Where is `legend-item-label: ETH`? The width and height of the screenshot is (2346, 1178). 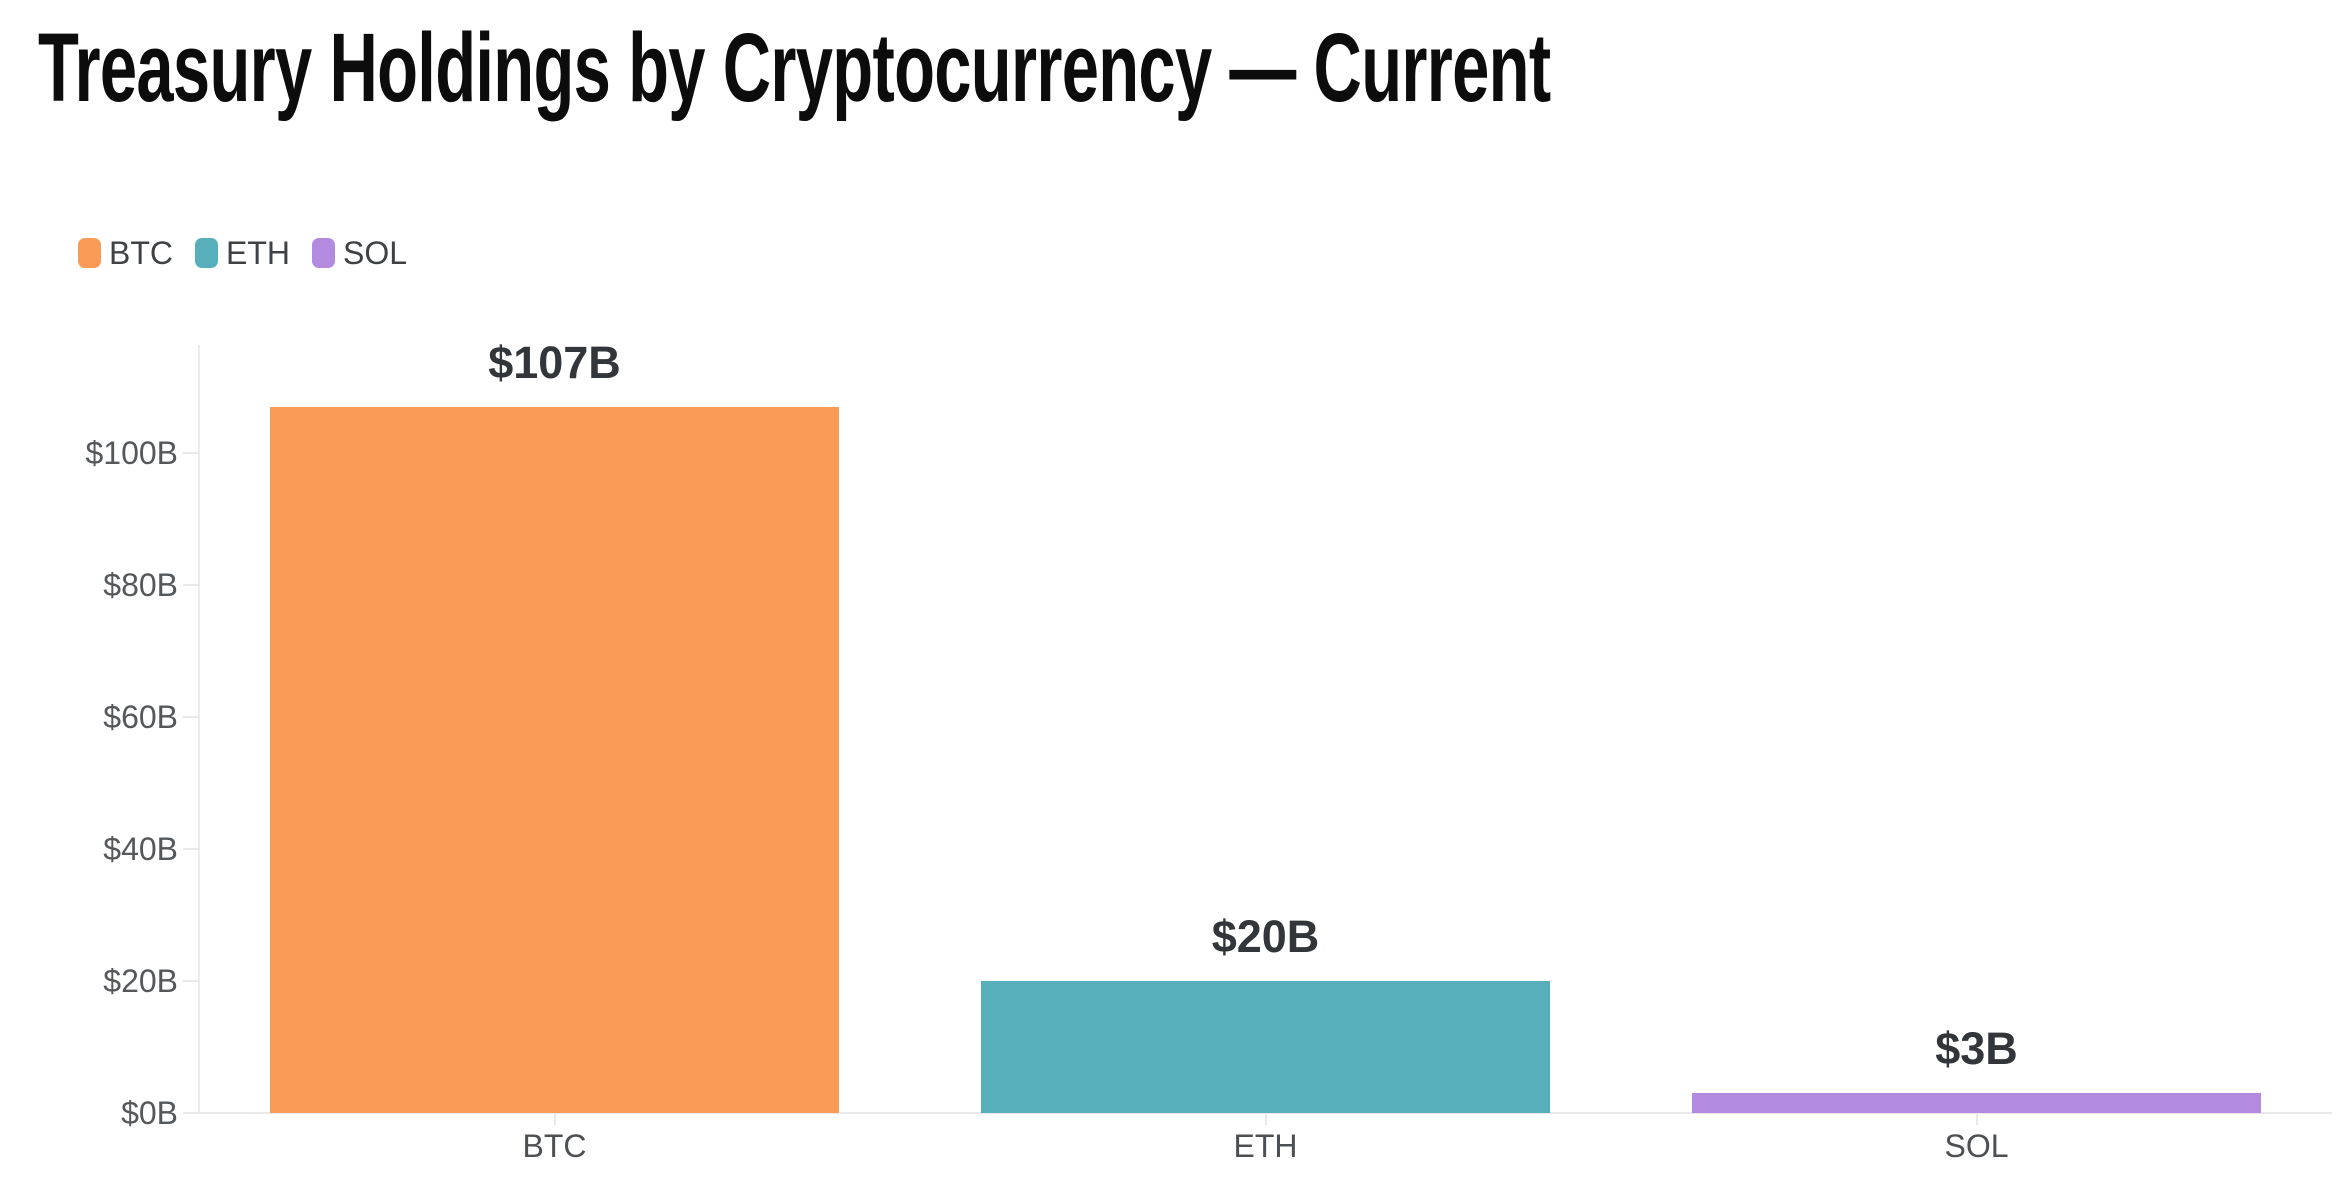
legend-item-label: ETH is located at coordinates (258, 253).